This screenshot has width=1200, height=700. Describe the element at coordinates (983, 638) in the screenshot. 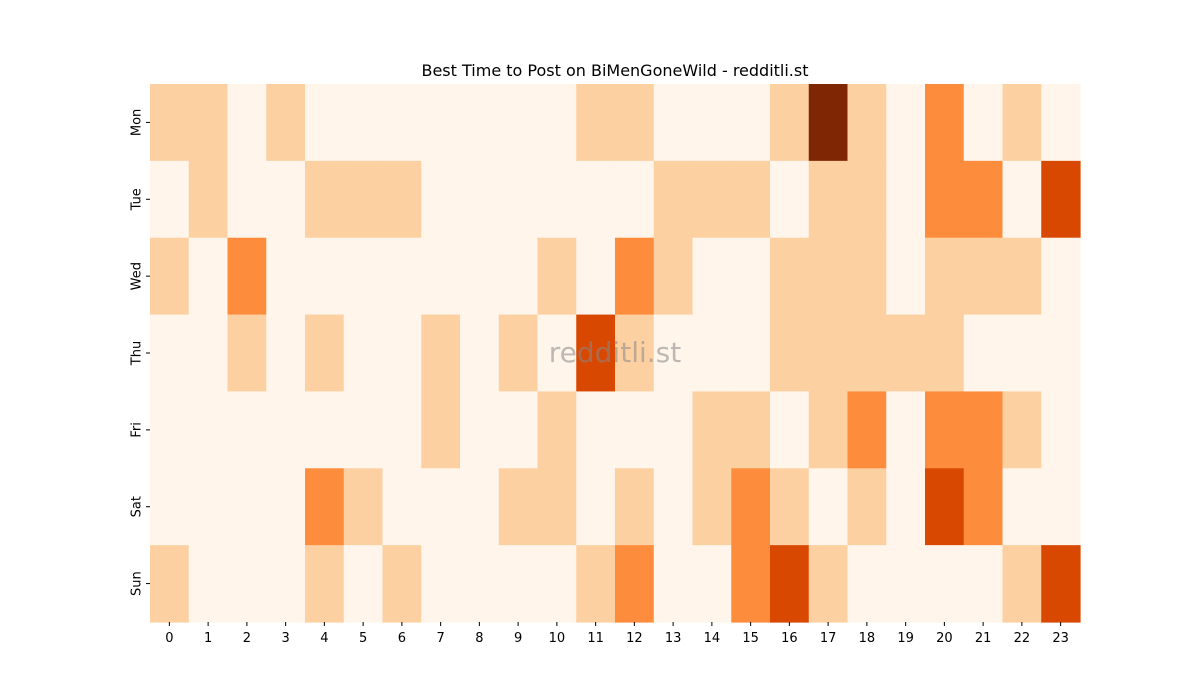

I see `x-tick-label: 21` at that location.